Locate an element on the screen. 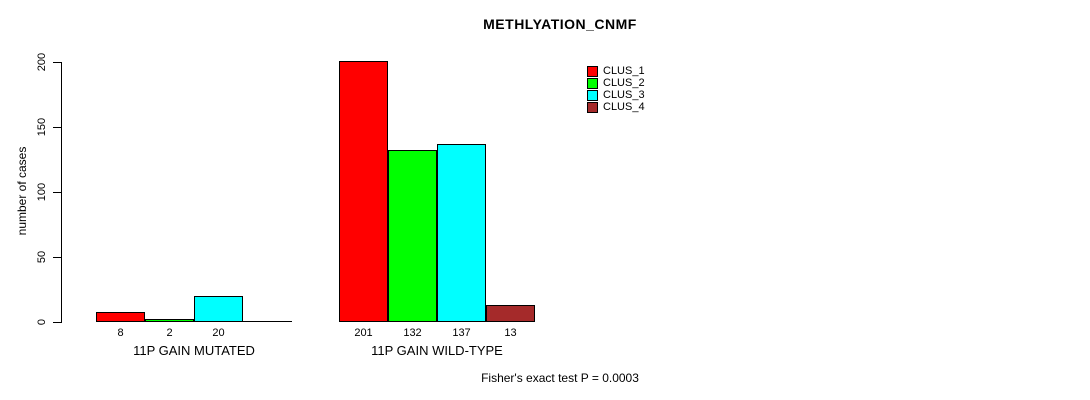  legend-label: CLUS_1 is located at coordinates (624, 71).